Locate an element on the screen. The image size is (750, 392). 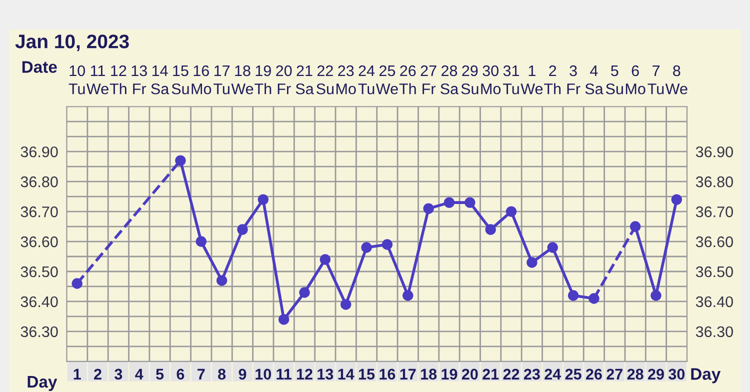
x-tick-label: 30 is located at coordinates (676, 374).